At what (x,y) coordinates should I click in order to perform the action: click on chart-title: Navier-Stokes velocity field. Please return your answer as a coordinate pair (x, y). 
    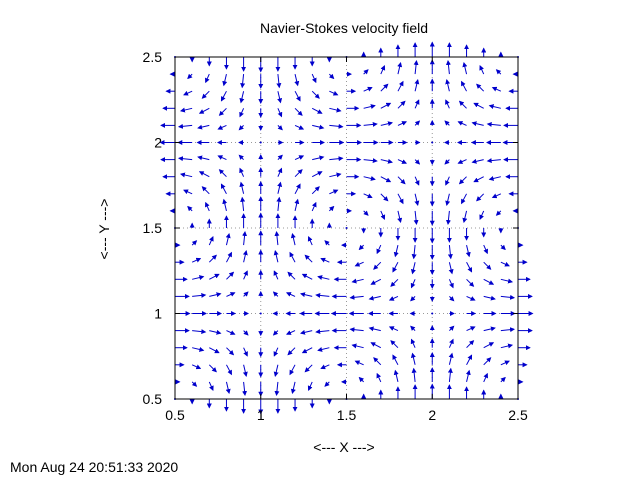
    Looking at the image, I should click on (344, 28).